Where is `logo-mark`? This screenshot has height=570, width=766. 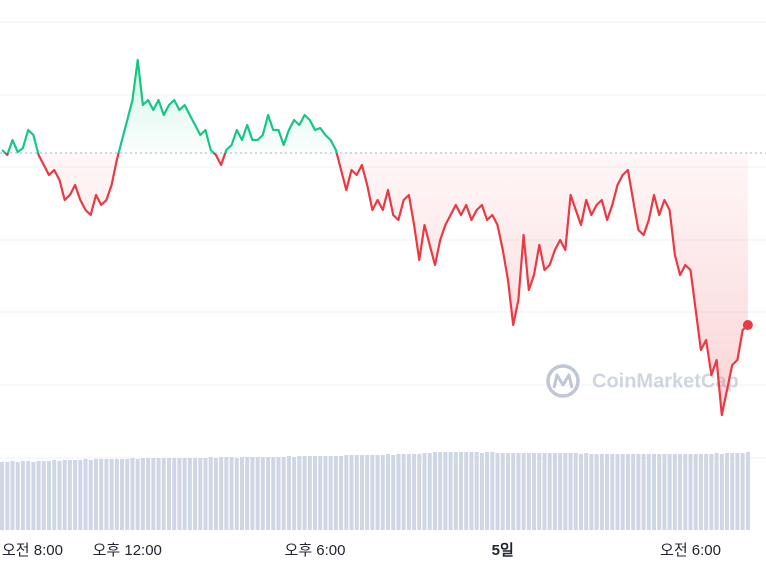
logo-mark is located at coordinates (563, 381).